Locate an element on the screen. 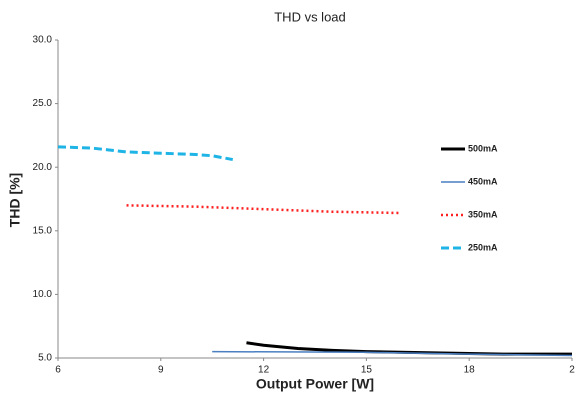 This screenshot has width=575, height=396. legend-label: 450mA is located at coordinates (483, 181).